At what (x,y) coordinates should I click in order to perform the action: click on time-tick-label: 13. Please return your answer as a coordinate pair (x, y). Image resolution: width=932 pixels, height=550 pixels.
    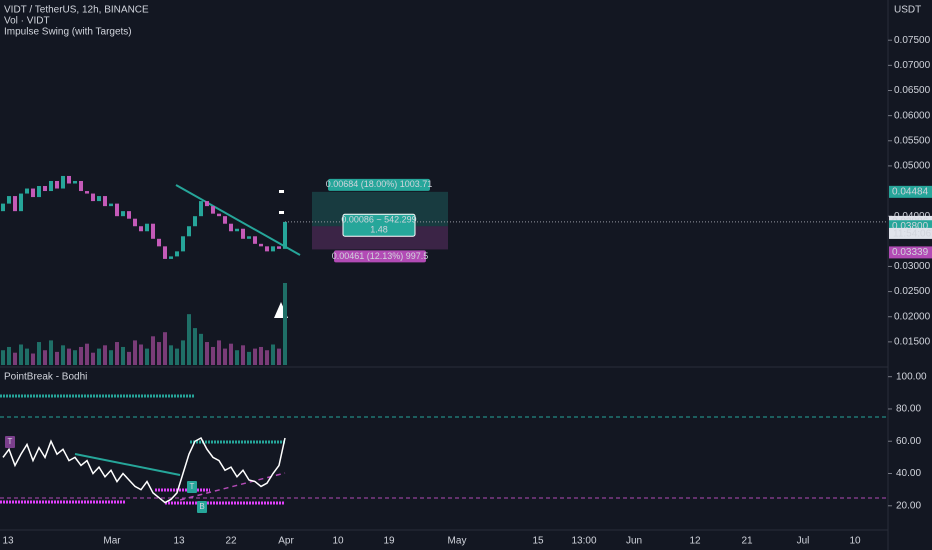
    Looking at the image, I should click on (179, 541).